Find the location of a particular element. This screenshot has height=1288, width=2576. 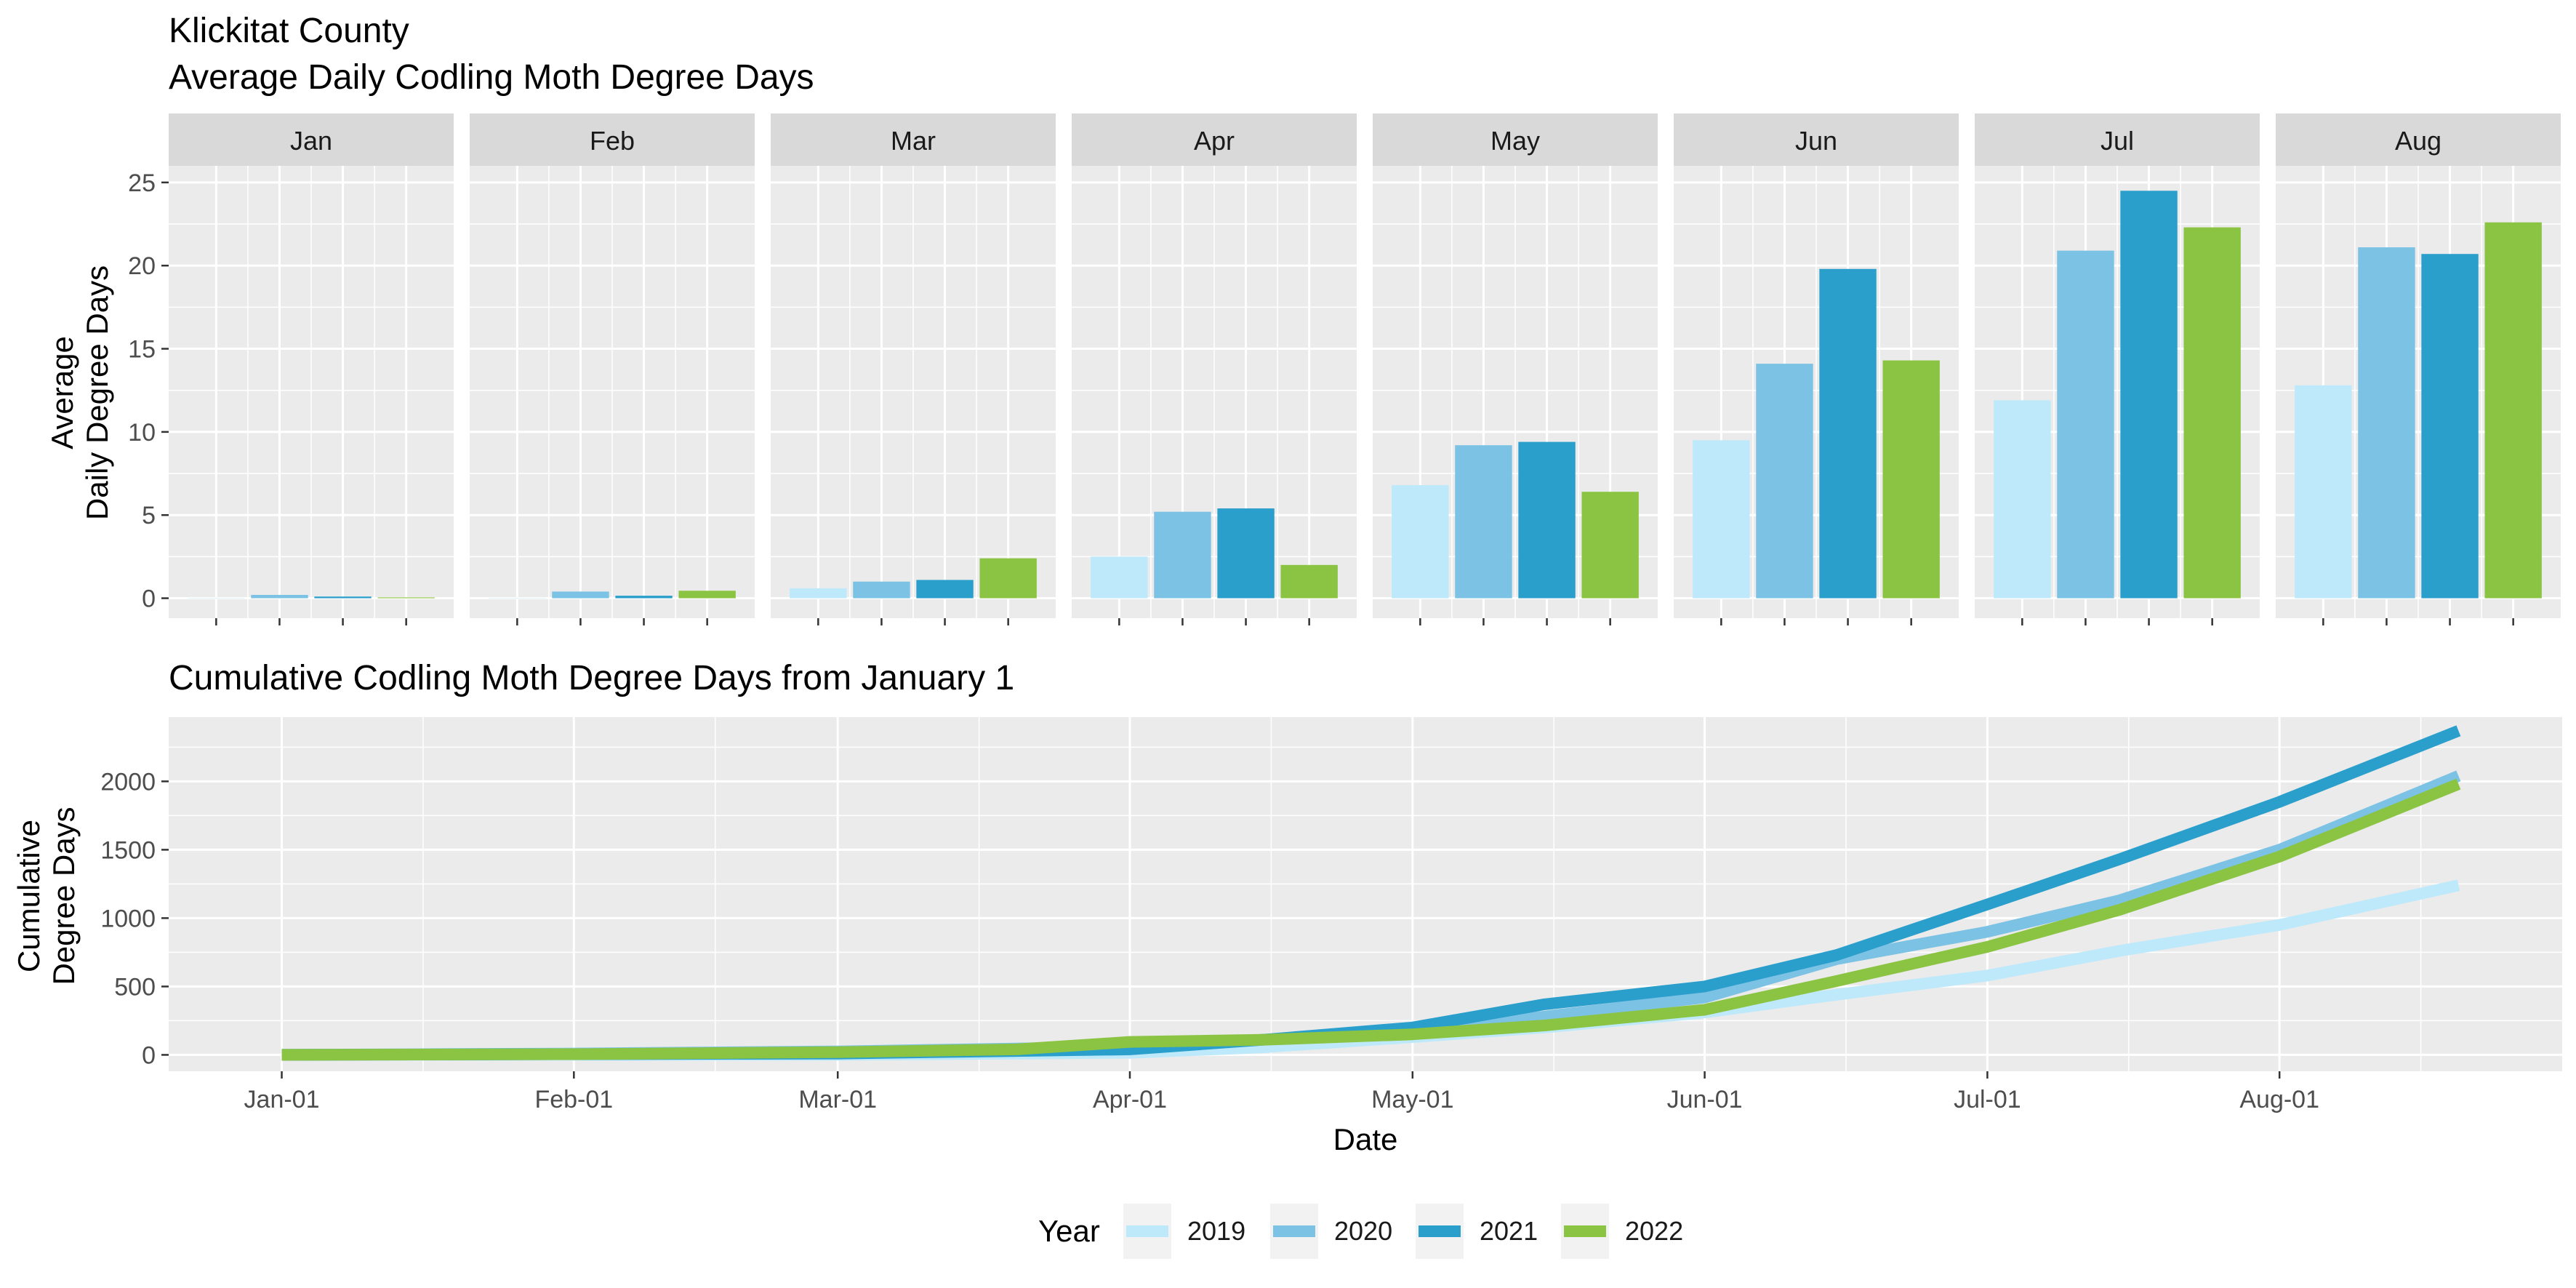

facet-panel-jan: Jan is located at coordinates (311, 369).